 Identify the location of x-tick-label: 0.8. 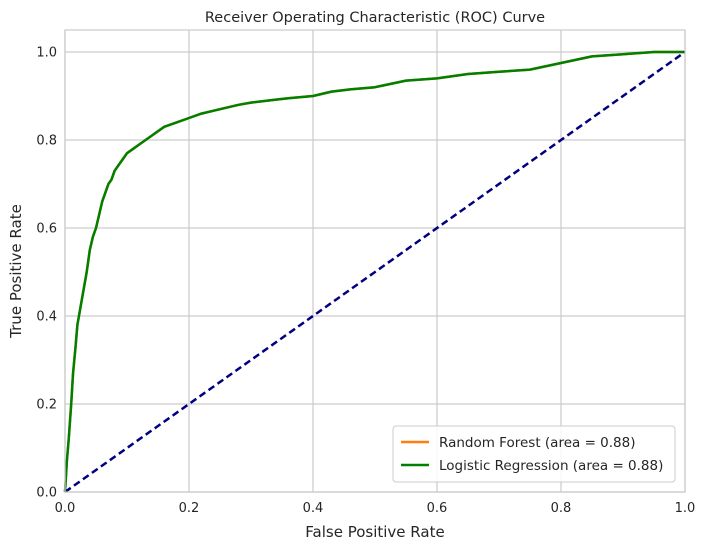
(561, 508).